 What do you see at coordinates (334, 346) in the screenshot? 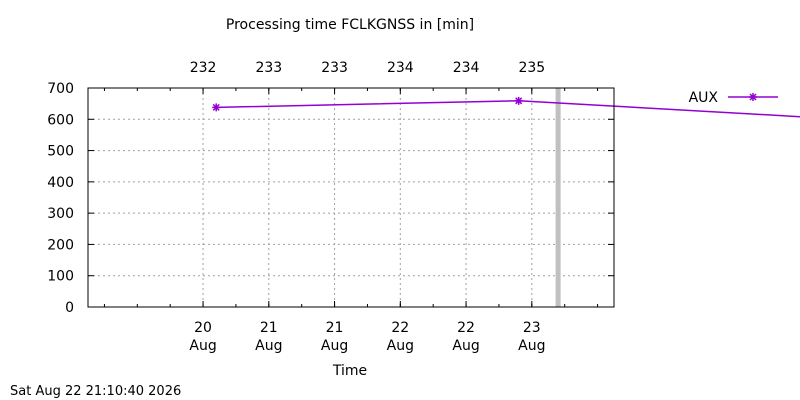
I see `x-tick-sublabel-2: Aug` at bounding box center [334, 346].